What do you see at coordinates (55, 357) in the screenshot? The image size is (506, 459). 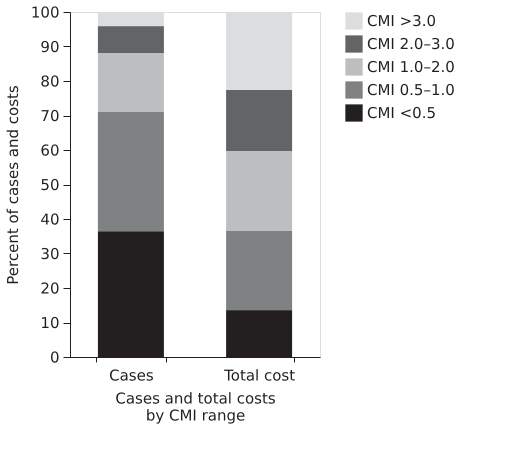 I see `y-tick-label: 0` at bounding box center [55, 357].